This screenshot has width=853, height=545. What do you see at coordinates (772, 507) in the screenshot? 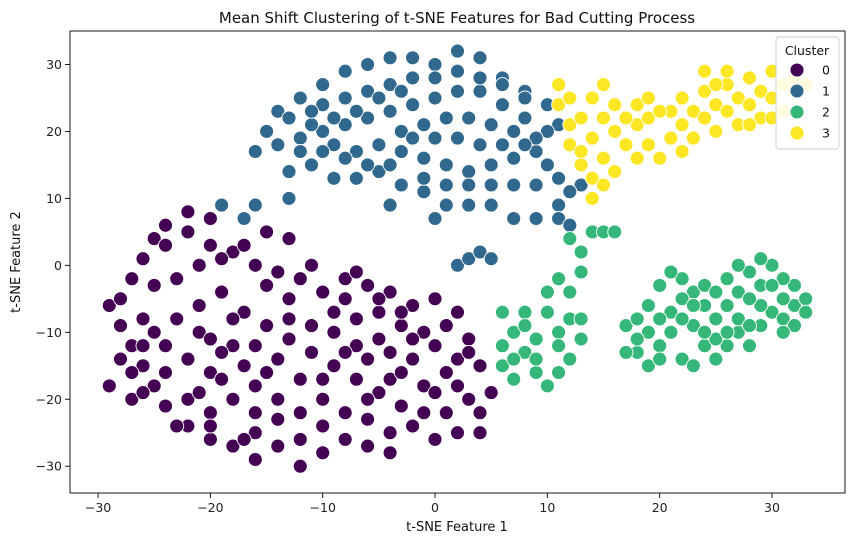
I see `x-tick-label: 30` at bounding box center [772, 507].